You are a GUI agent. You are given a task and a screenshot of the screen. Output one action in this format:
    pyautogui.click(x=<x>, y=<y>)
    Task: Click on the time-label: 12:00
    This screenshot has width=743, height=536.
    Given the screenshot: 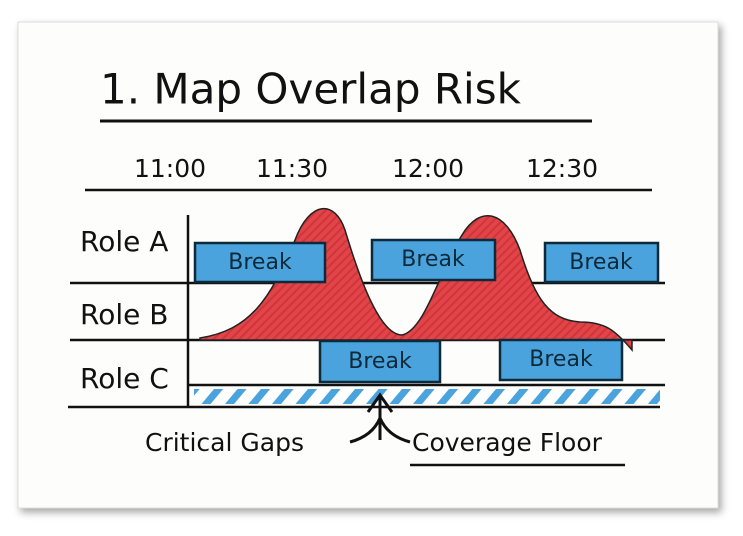 What is the action you would take?
    pyautogui.click(x=428, y=168)
    